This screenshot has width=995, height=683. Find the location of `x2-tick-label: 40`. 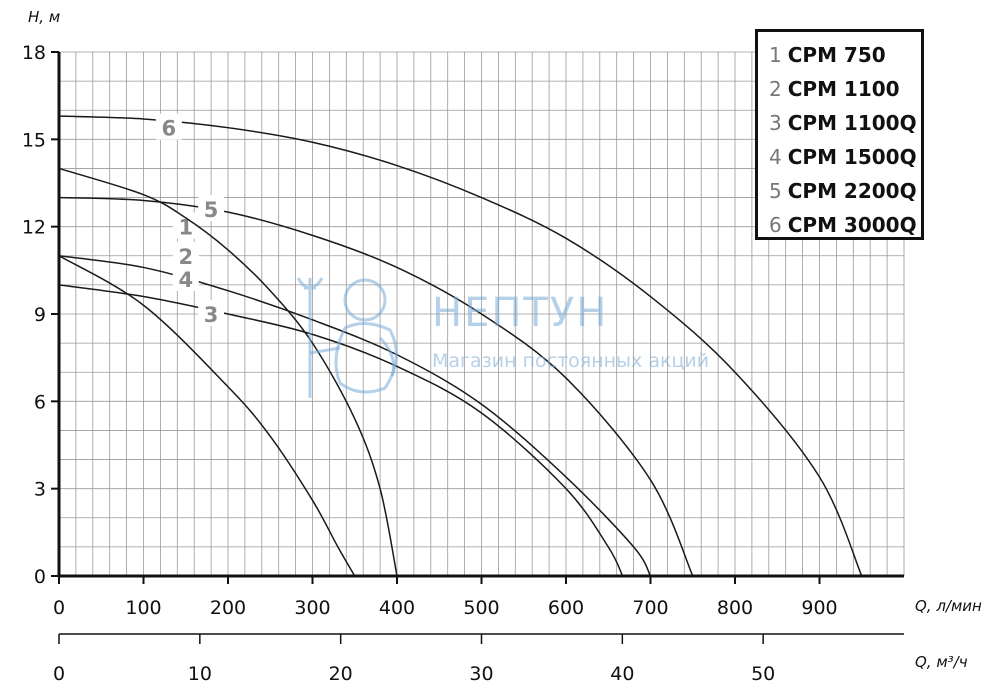

x2-tick-label: 40 is located at coordinates (622, 673).